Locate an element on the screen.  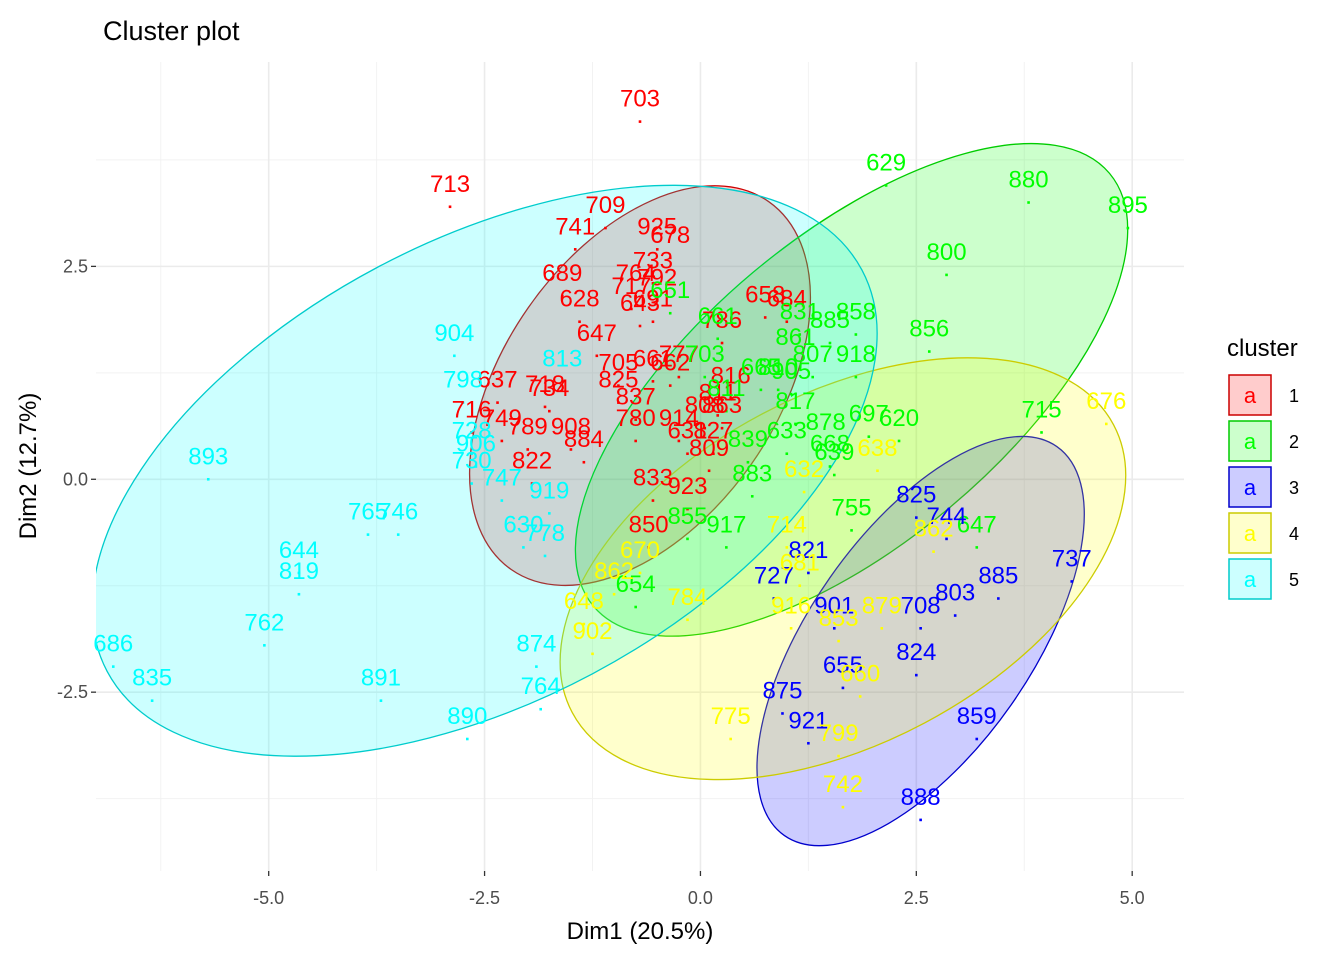
cluster-1-point-label: 703 is located at coordinates (640, 99).